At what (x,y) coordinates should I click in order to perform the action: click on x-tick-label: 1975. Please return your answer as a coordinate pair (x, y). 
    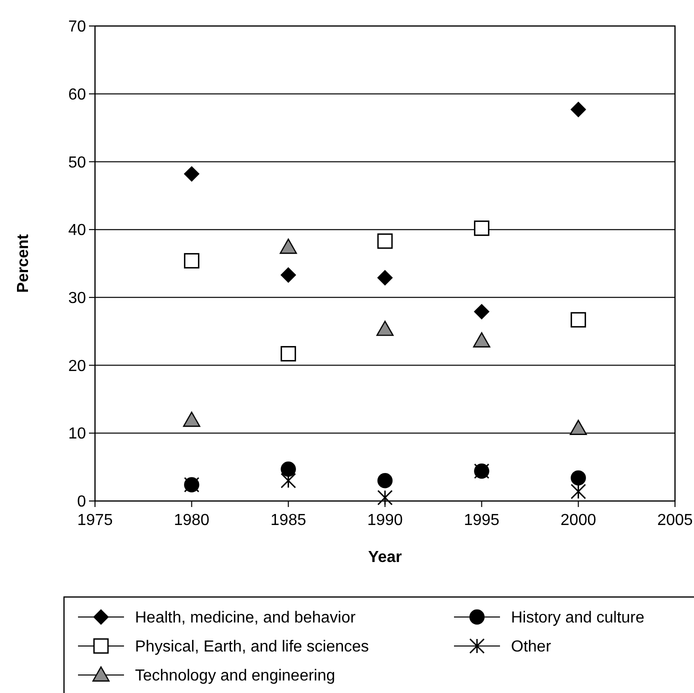
    Looking at the image, I should click on (95, 520).